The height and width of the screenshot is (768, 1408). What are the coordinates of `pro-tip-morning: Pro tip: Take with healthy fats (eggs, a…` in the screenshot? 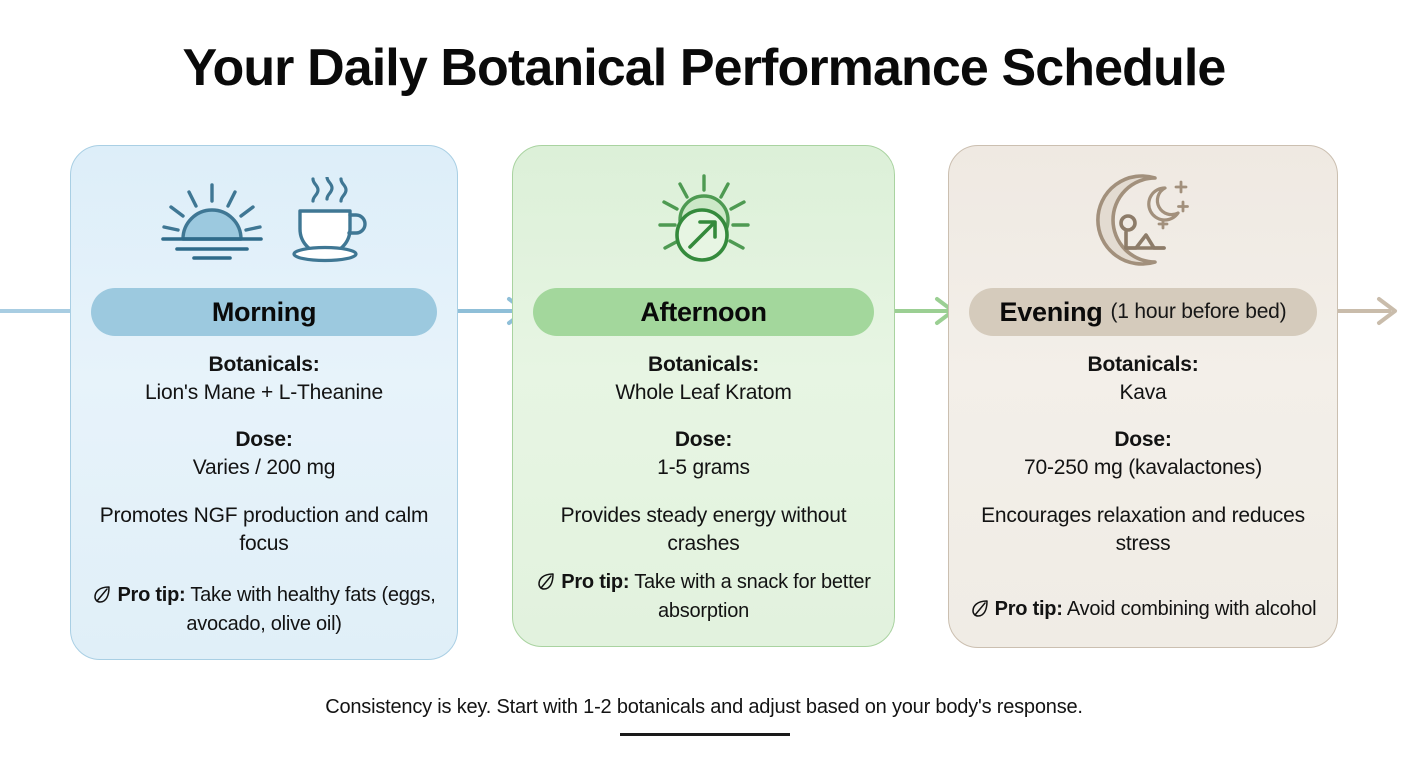 It's located at (264, 609).